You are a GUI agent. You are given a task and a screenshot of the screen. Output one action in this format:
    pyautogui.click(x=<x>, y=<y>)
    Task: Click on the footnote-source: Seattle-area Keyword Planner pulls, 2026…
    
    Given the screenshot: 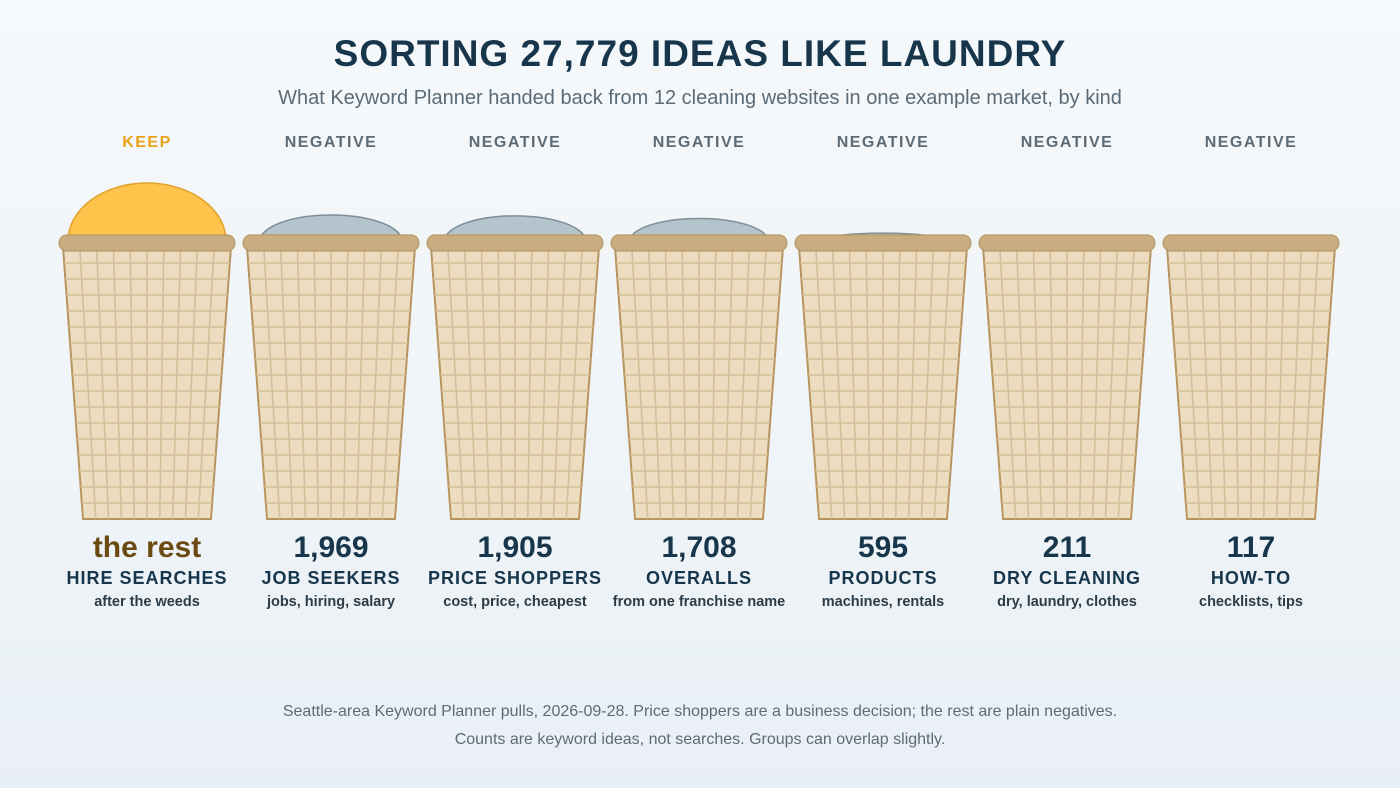 What is the action you would take?
    pyautogui.click(x=700, y=711)
    